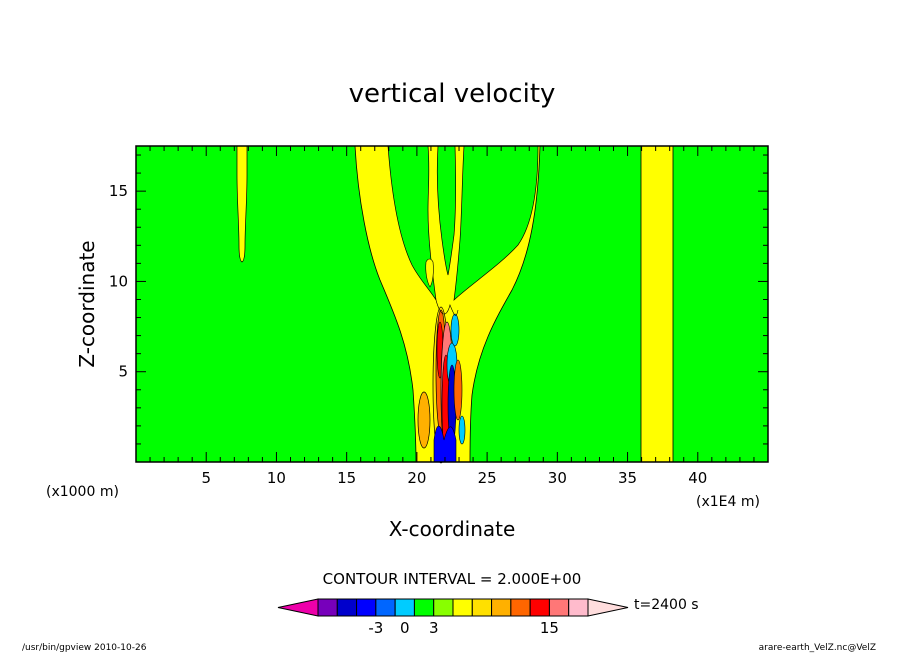 The width and height of the screenshot is (904, 654). I want to click on x-tick-label: 35, so click(627, 478).